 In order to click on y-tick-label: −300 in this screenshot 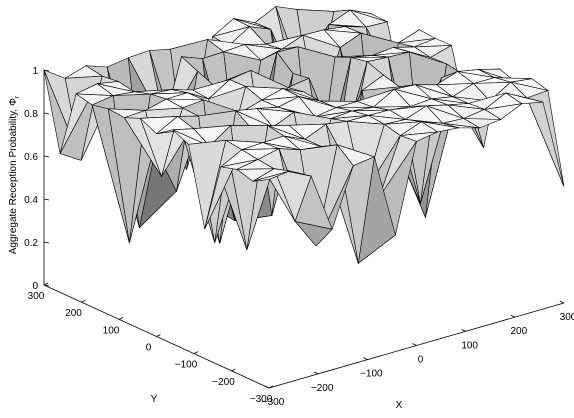, I will do `click(261, 399)`.